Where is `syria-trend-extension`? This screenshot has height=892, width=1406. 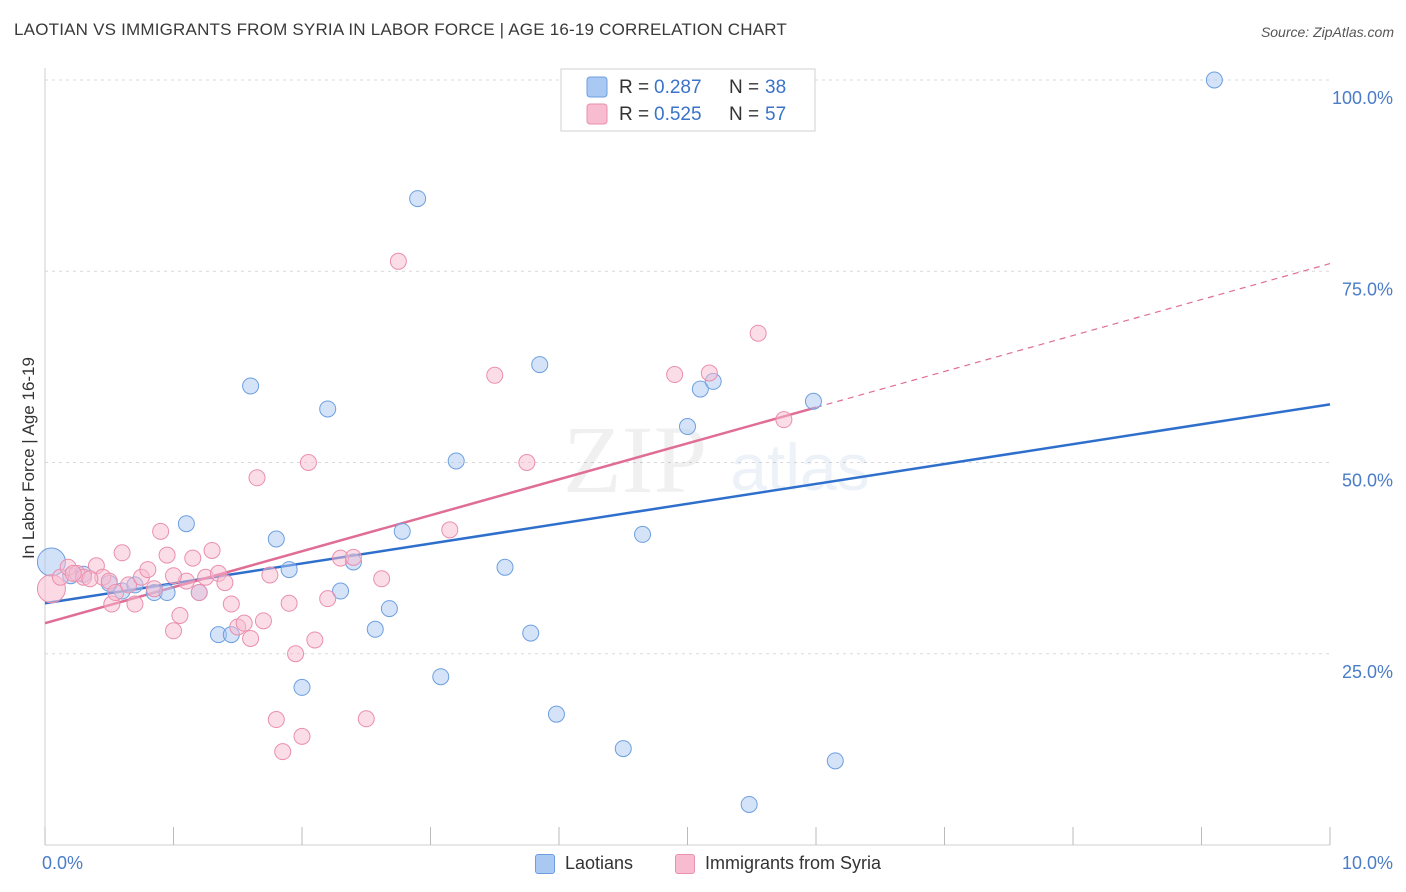 syria-trend-extension is located at coordinates (1073, 335).